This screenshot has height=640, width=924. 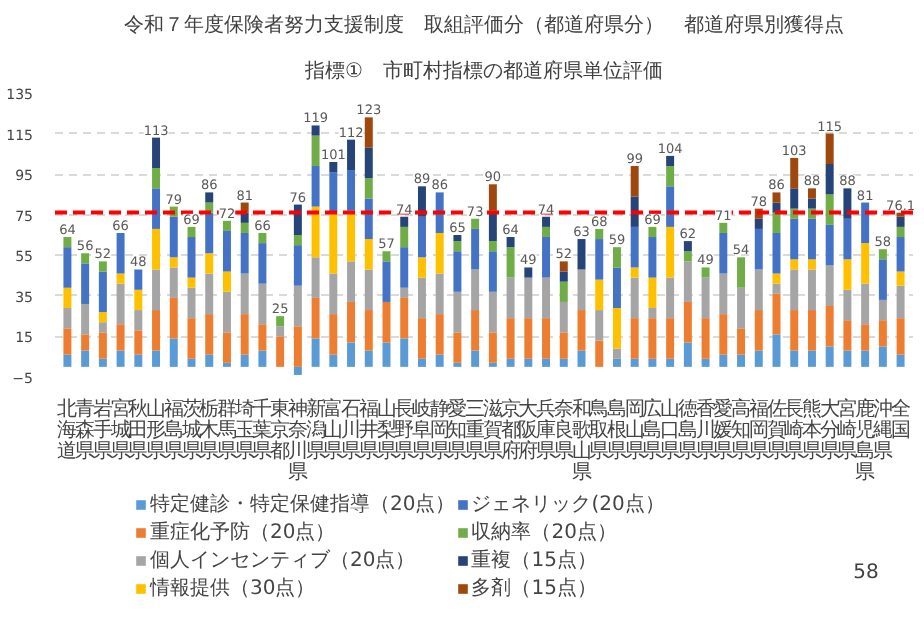 What do you see at coordinates (483, 71) in the screenshot?
I see `chart-subtitle: 指標① 市町村指標の都道府県単位評価` at bounding box center [483, 71].